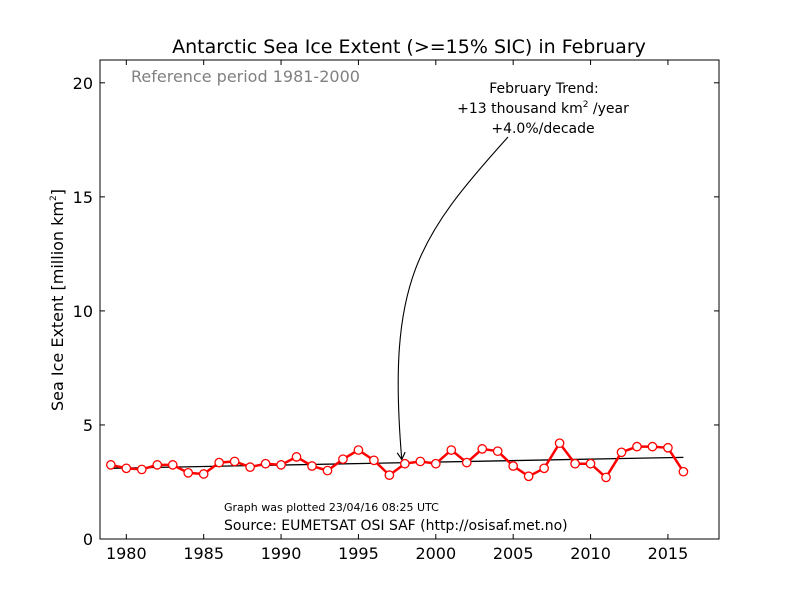  I want to click on trend-annotation-line2-sup: 2, so click(586, 105).